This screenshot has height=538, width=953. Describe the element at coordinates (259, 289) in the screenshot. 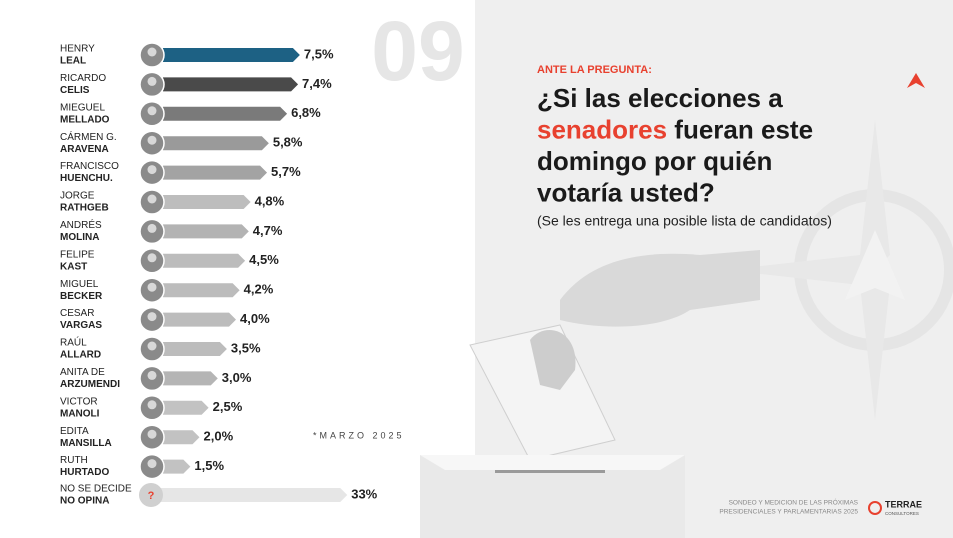

I see `value-label: 4,2%` at that location.